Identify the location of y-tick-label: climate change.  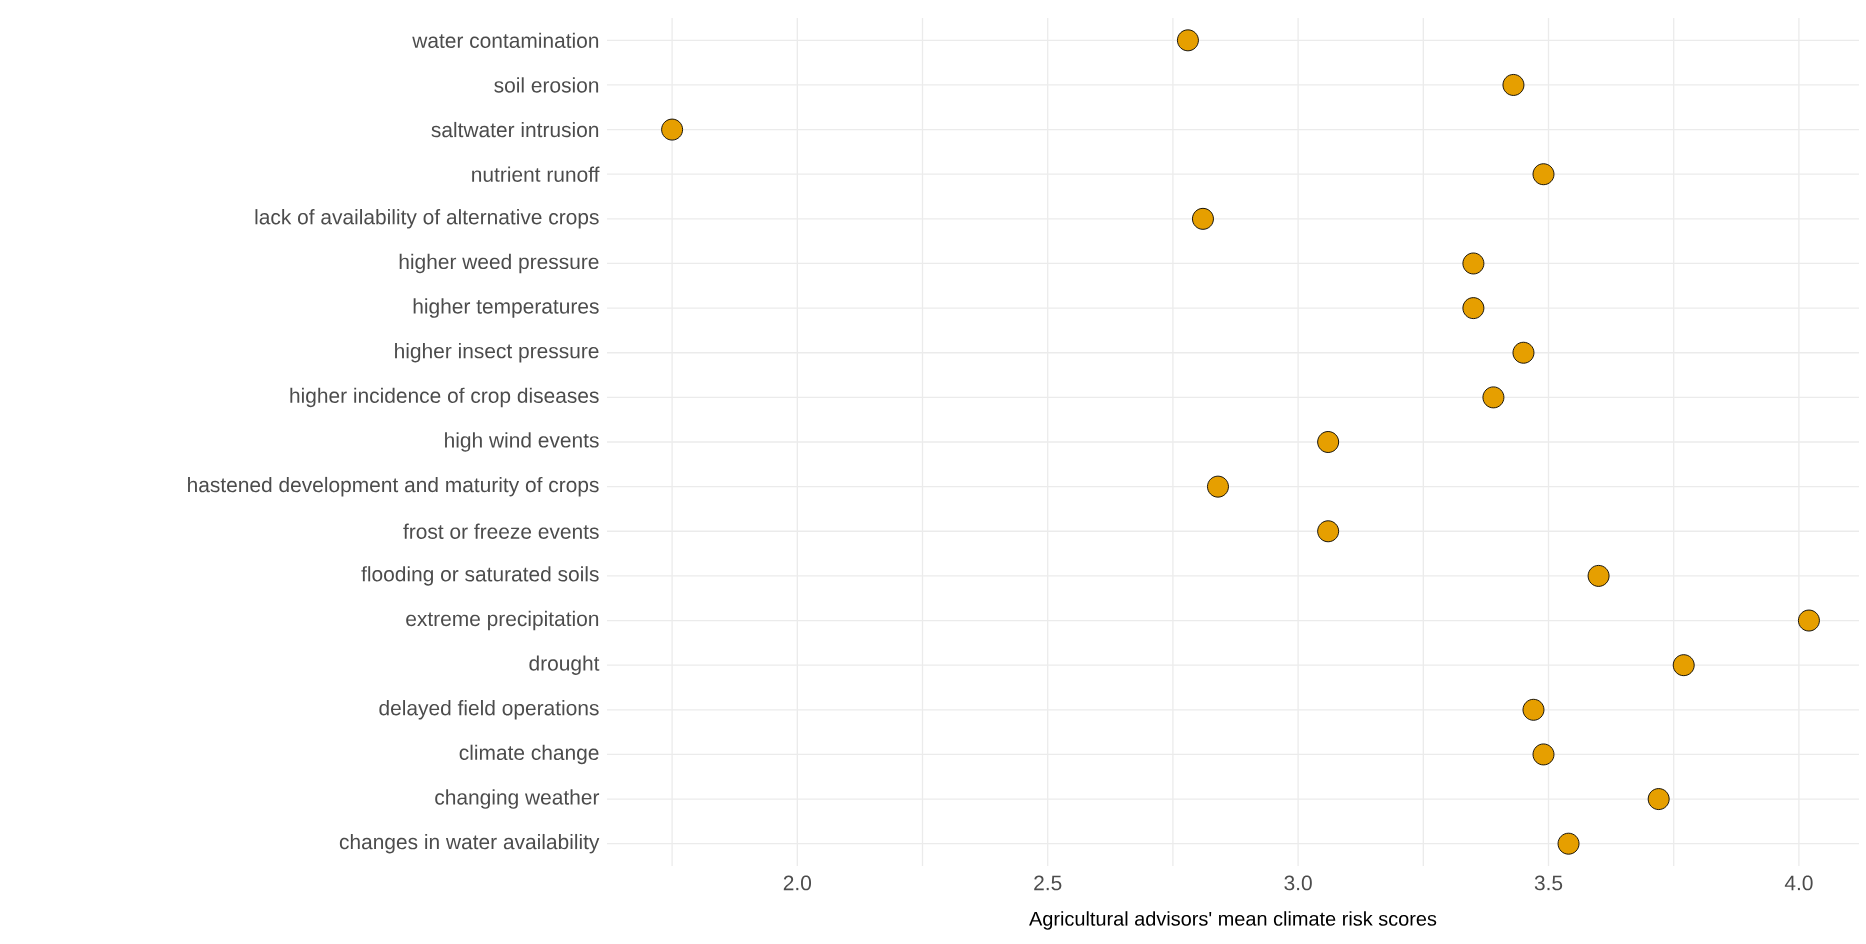
(529, 754).